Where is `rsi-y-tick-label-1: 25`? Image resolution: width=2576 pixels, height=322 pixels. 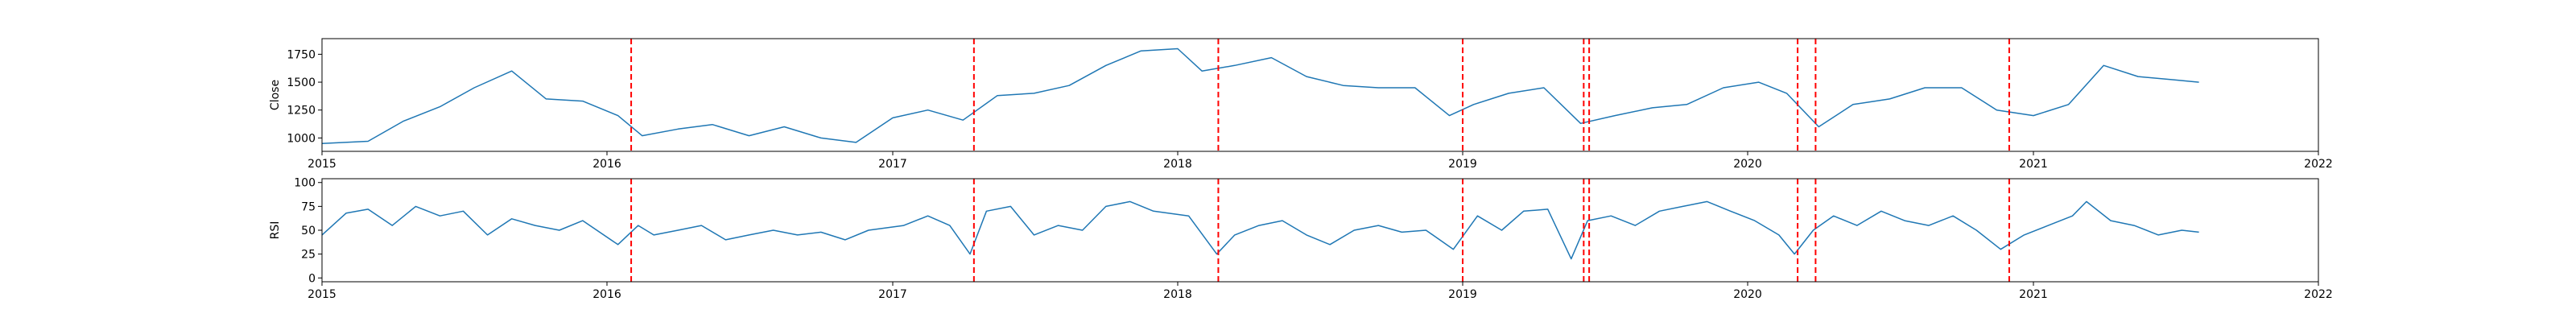
rsi-y-tick-label-1: 25 is located at coordinates (308, 255).